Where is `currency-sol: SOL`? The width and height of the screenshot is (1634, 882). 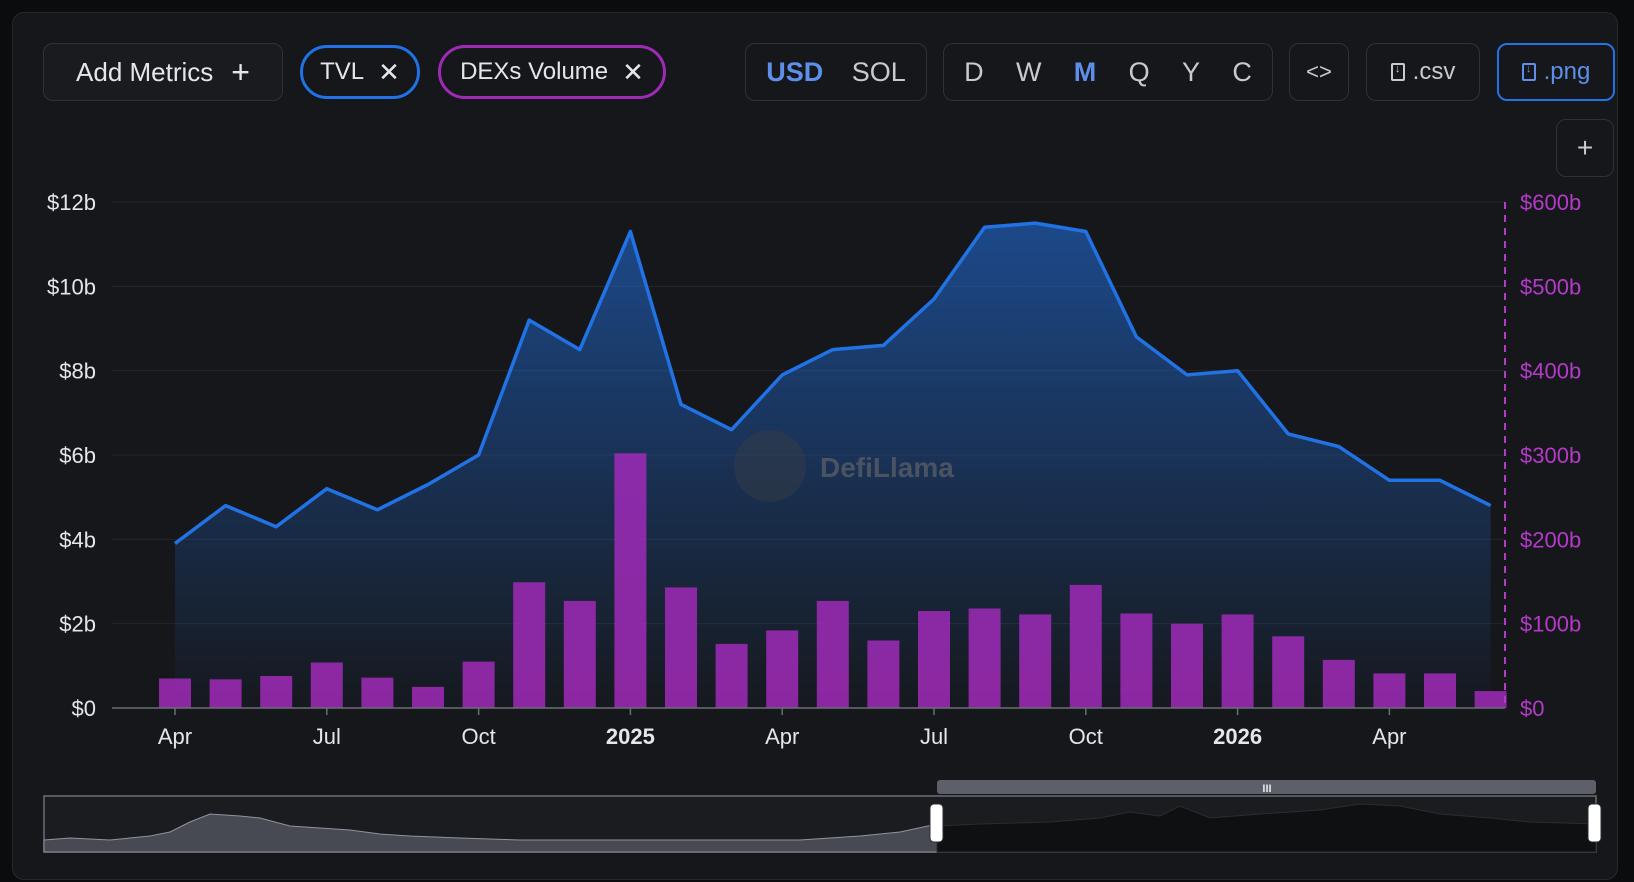
currency-sol: SOL is located at coordinates (878, 71).